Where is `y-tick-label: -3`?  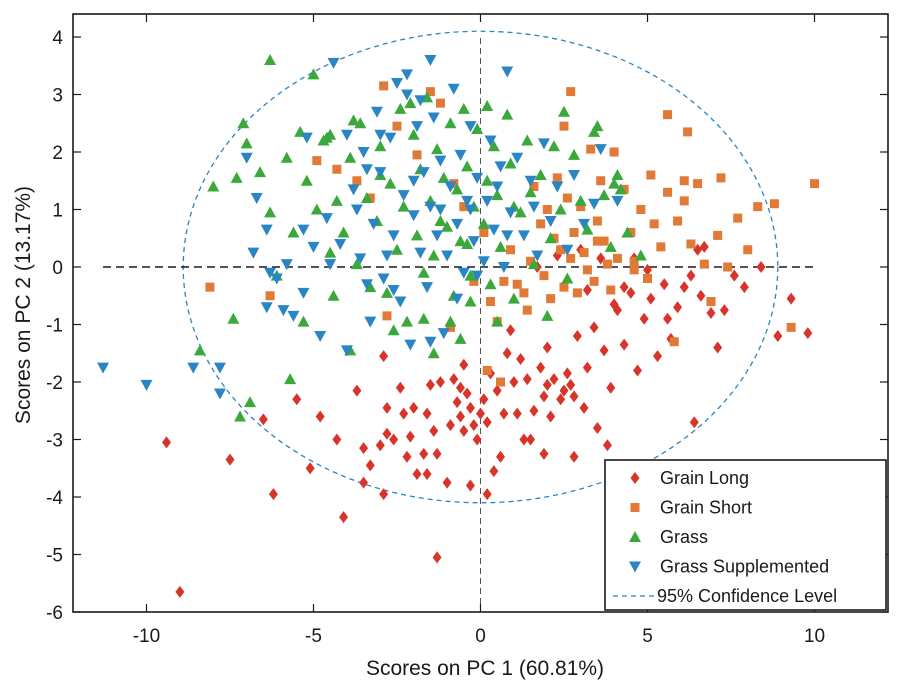 y-tick-label: -3 is located at coordinates (54, 441).